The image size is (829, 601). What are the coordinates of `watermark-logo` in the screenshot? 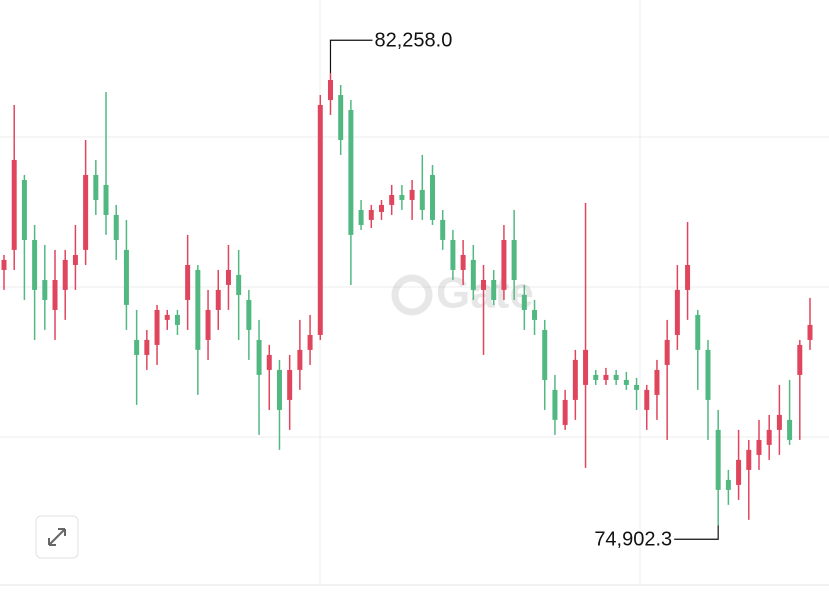 It's located at (412, 295).